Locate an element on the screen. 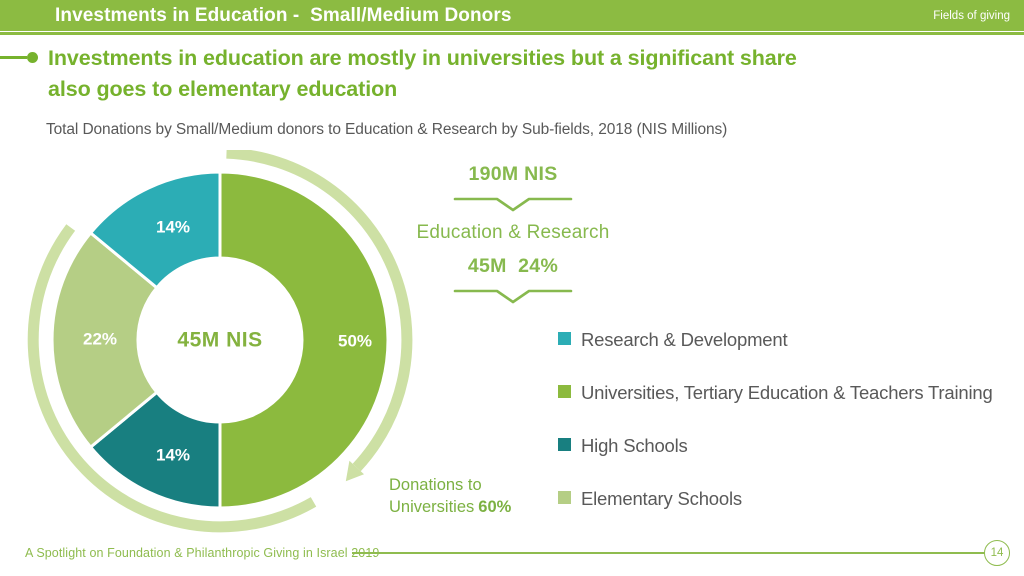 The width and height of the screenshot is (1024, 576). legend-item-research: Research & Development is located at coordinates (783, 339).